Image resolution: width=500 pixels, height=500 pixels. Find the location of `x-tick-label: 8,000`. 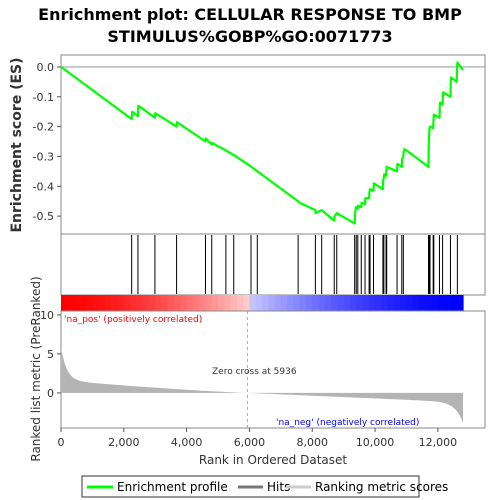

x-tick-label: 8,000 is located at coordinates (313, 442).